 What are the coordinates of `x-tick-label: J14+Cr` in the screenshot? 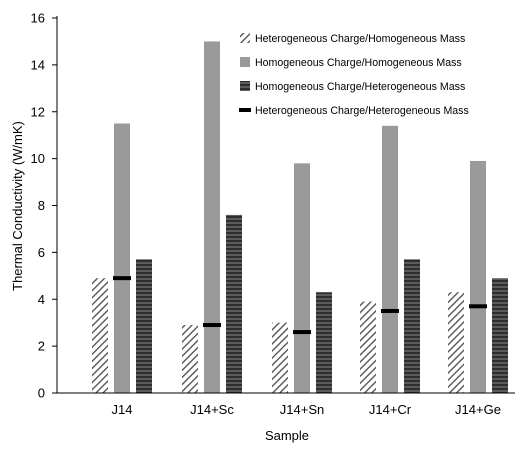 It's located at (390, 409).